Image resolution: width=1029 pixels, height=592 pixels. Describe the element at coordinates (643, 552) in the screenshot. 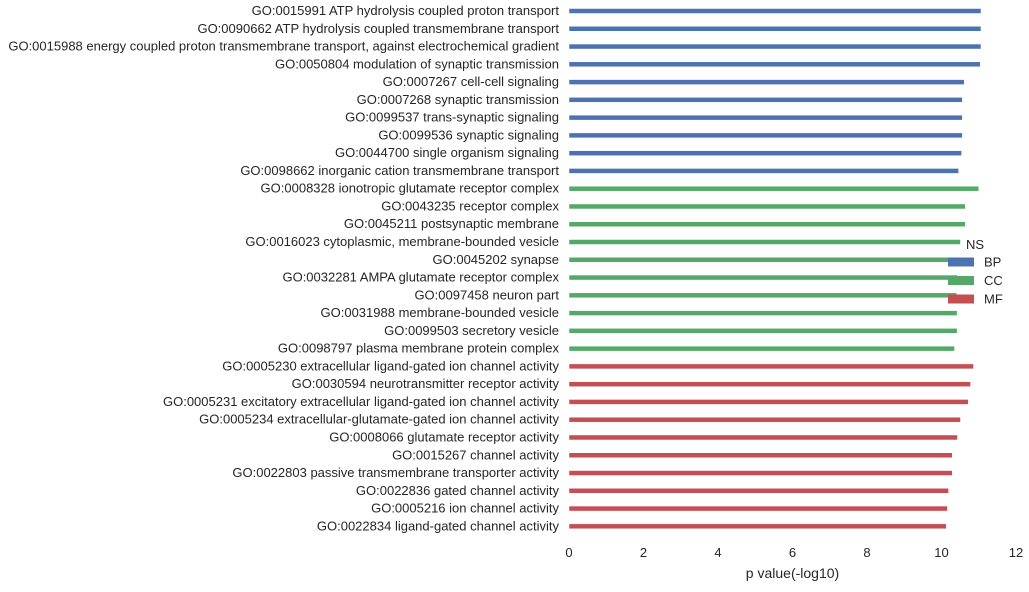

I see `x-tick-label: 2` at that location.